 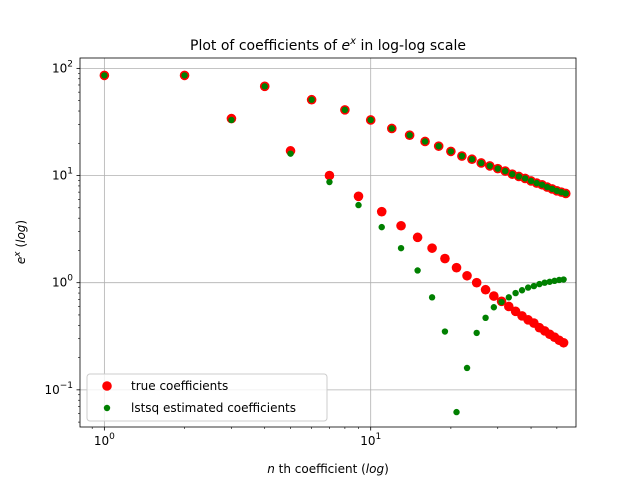 What do you see at coordinates (265, 46) in the screenshot?
I see `chart-title-main: Plot of coefficients of` at bounding box center [265, 46].